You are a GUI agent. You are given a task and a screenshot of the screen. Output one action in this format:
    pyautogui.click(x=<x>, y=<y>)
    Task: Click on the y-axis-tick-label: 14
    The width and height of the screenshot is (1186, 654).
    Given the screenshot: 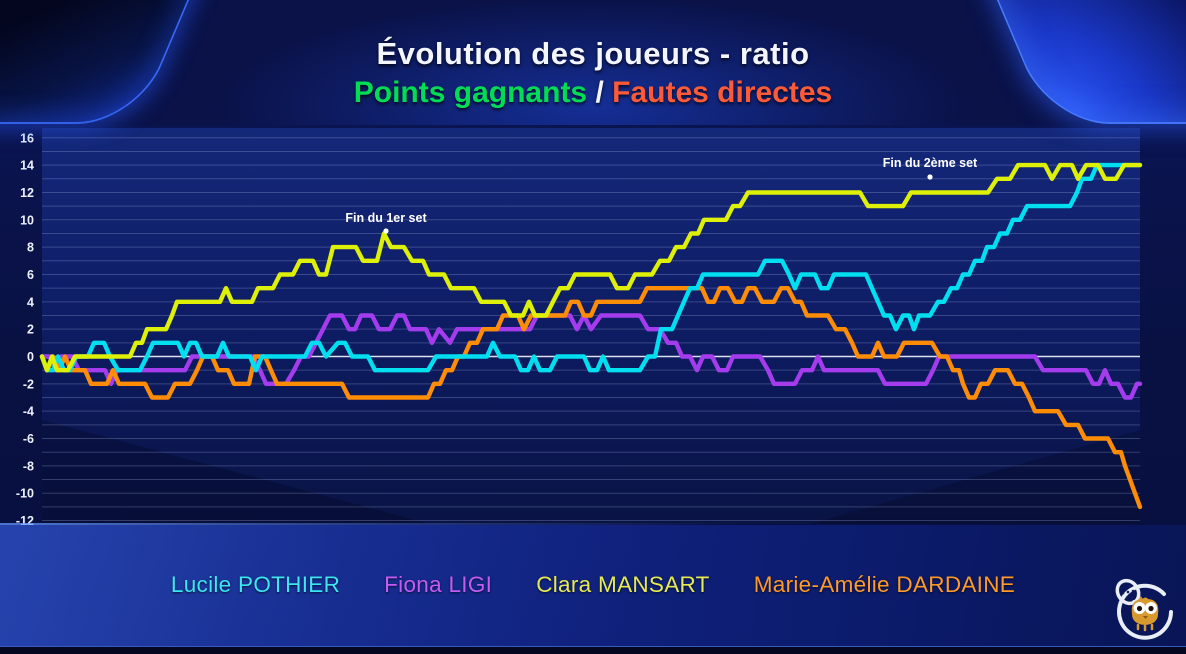 What is the action you would take?
    pyautogui.click(x=27, y=166)
    